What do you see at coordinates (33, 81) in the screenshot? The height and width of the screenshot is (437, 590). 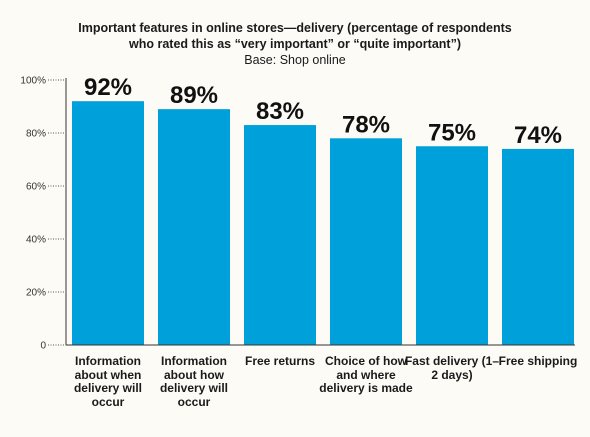 I see `y-tick-label: 100%` at bounding box center [33, 81].